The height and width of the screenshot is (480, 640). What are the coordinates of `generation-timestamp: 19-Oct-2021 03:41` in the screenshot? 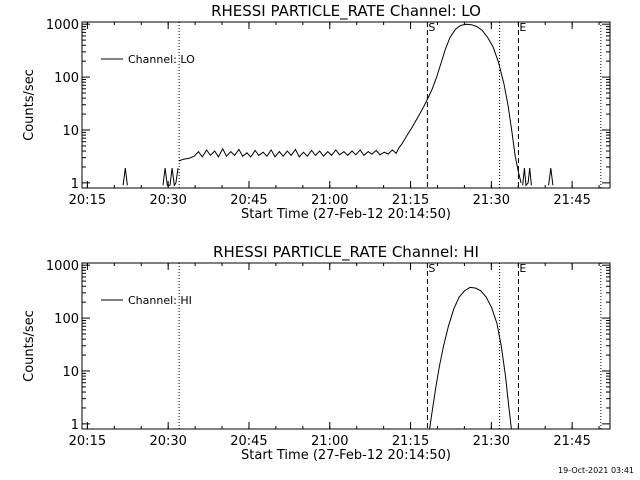 It's located at (596, 470).